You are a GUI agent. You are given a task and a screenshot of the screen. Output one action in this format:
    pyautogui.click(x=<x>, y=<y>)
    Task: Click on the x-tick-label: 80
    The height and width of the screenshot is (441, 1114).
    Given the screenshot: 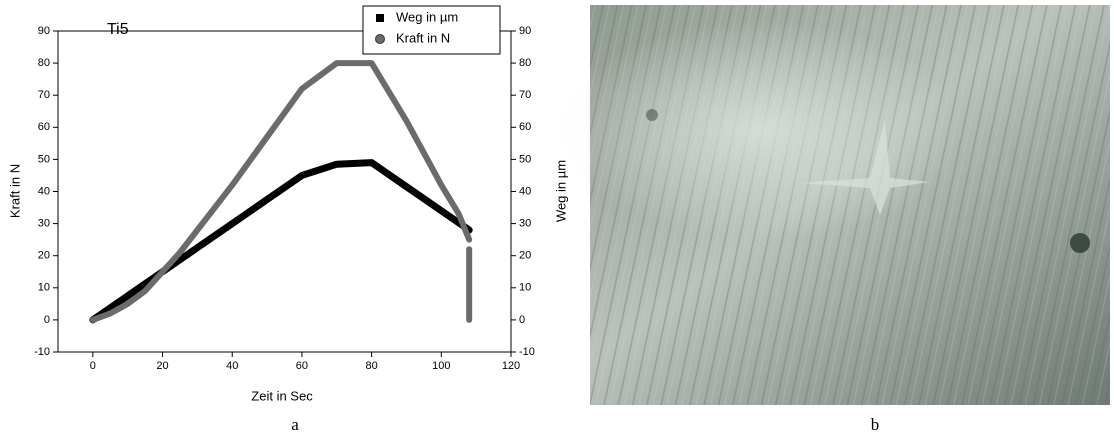 What is the action you would take?
    pyautogui.click(x=371, y=366)
    